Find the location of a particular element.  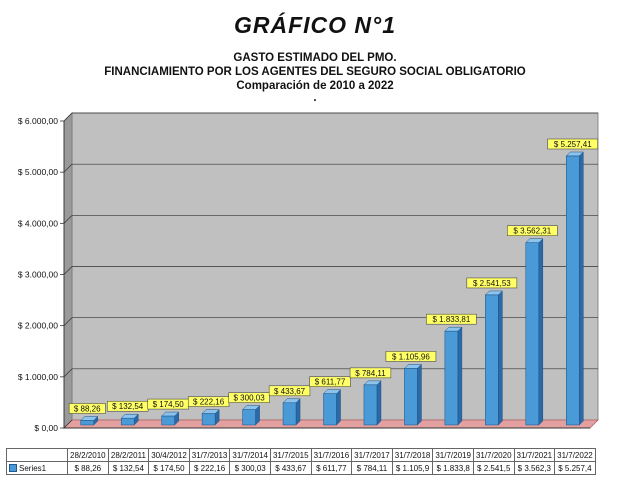

data-label: $ 3.562,31 is located at coordinates (532, 231).